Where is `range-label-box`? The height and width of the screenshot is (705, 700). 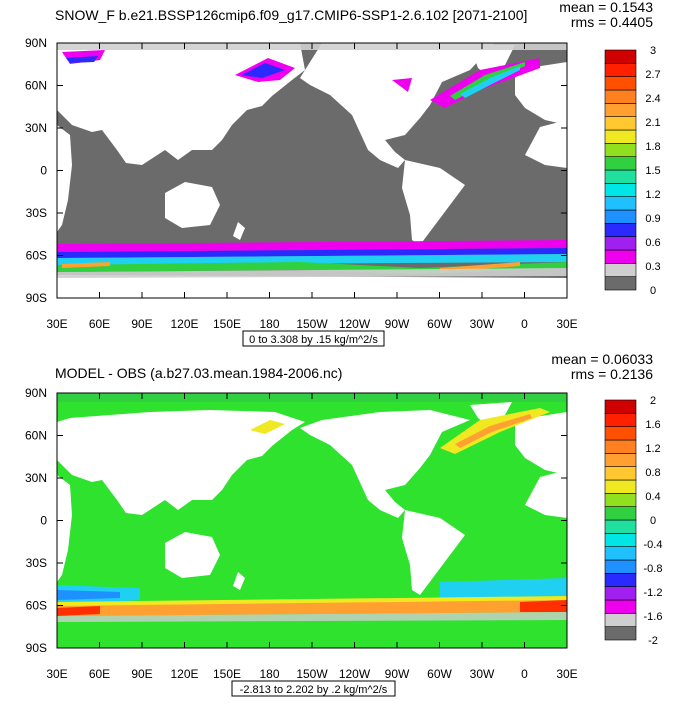 range-label-box is located at coordinates (313, 338).